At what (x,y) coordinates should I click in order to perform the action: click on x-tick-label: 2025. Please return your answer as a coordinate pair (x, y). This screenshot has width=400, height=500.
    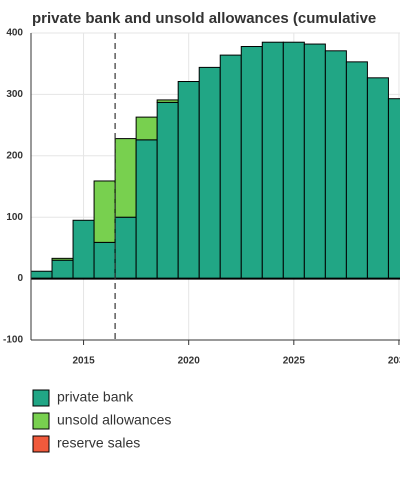
    Looking at the image, I should click on (294, 361).